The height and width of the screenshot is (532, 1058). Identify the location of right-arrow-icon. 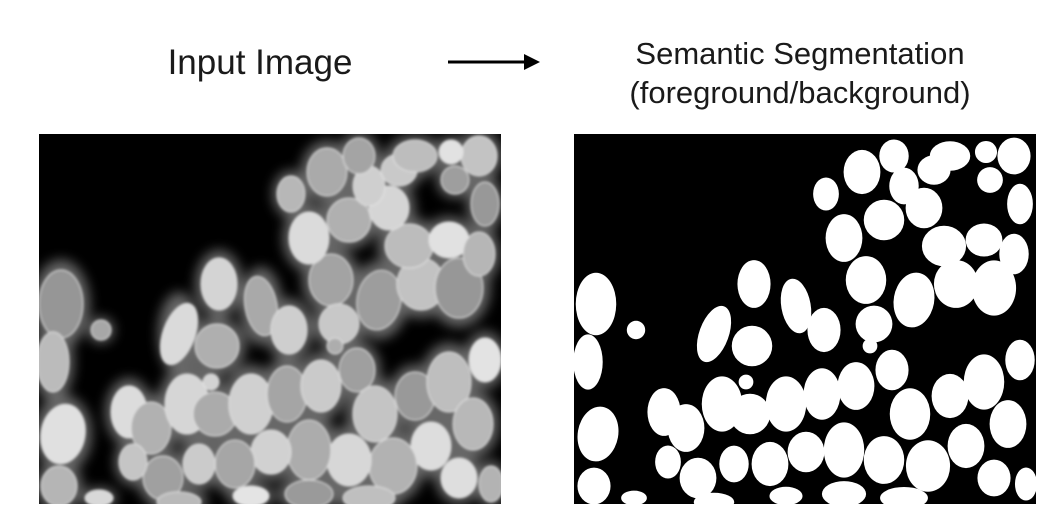
(494, 62).